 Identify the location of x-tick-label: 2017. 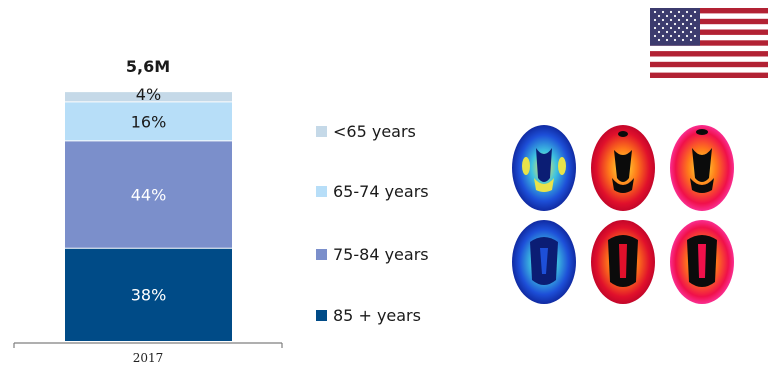
(148, 358).